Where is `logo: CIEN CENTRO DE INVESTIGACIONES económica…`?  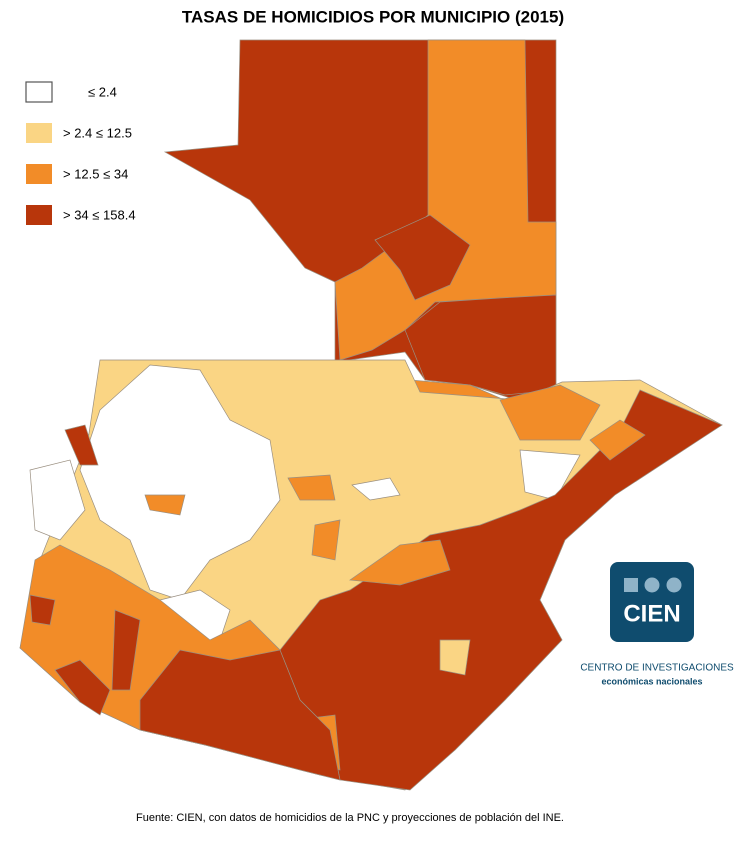
logo: CIEN CENTRO DE INVESTIGACIONES económica… is located at coordinates (657, 624).